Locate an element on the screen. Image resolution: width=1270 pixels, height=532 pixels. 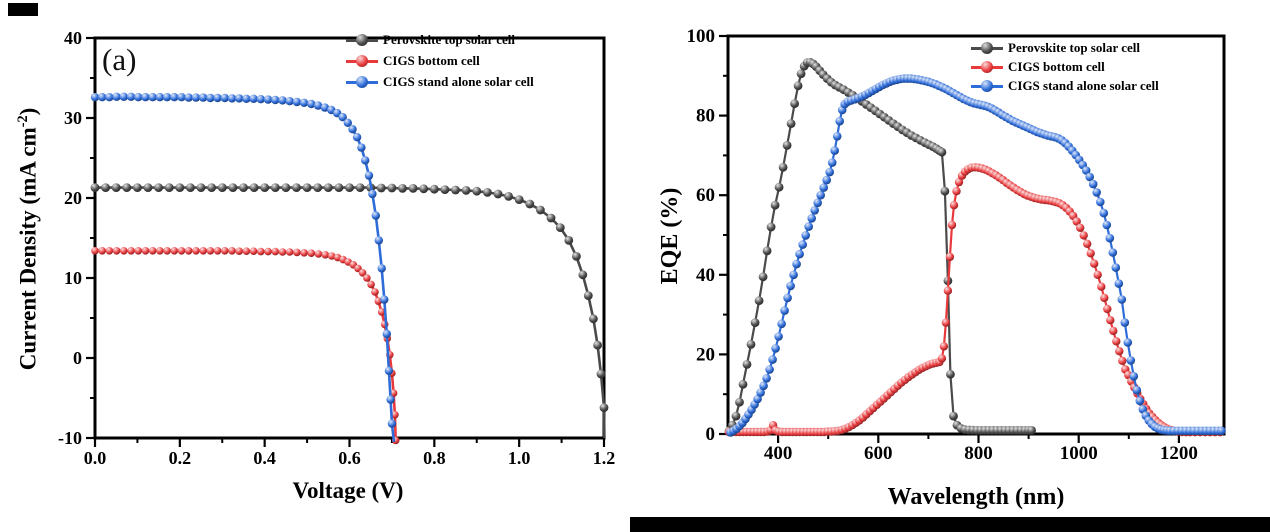
svg-text: 0.2 is located at coordinates (180, 458).